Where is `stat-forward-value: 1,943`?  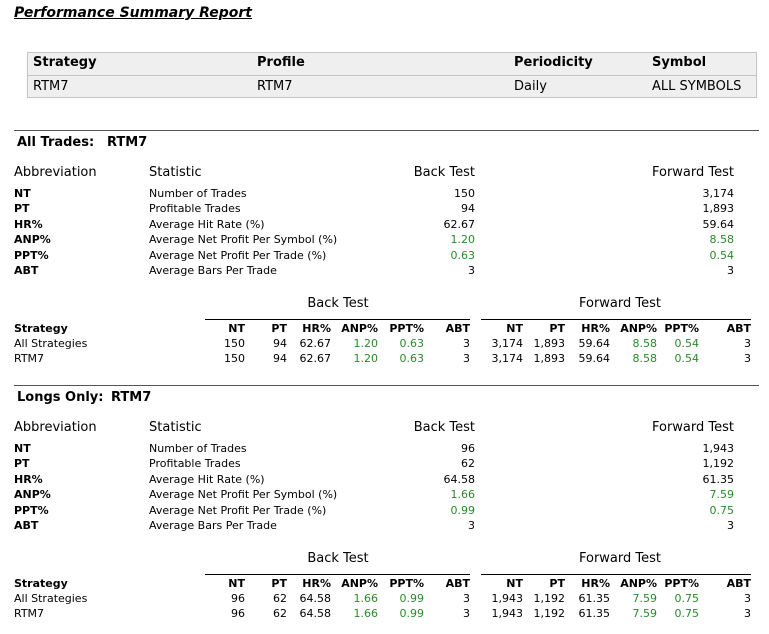 stat-forward-value: 1,943 is located at coordinates (718, 448).